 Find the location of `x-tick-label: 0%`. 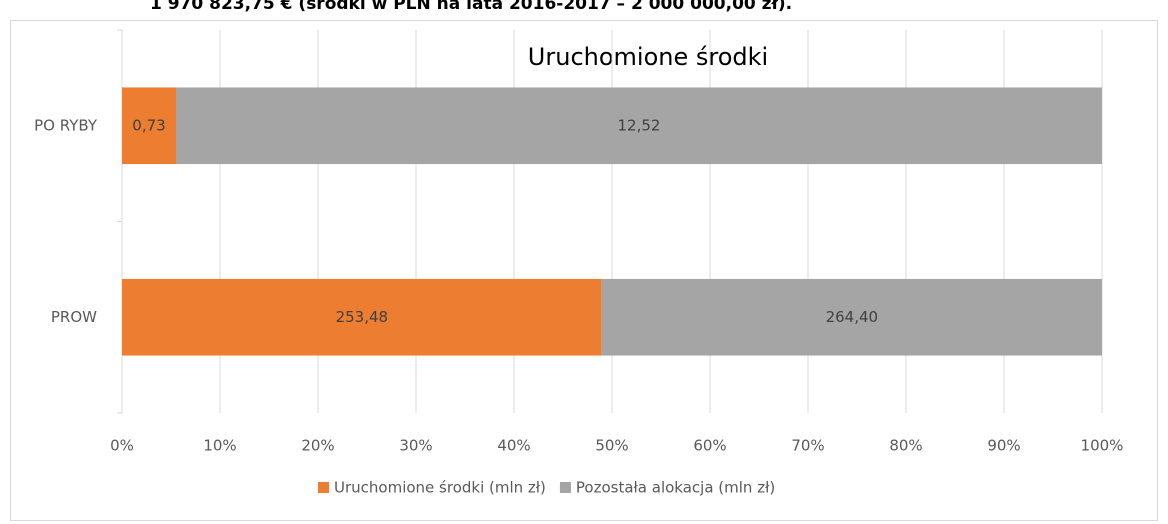

x-tick-label: 0% is located at coordinates (122, 446).